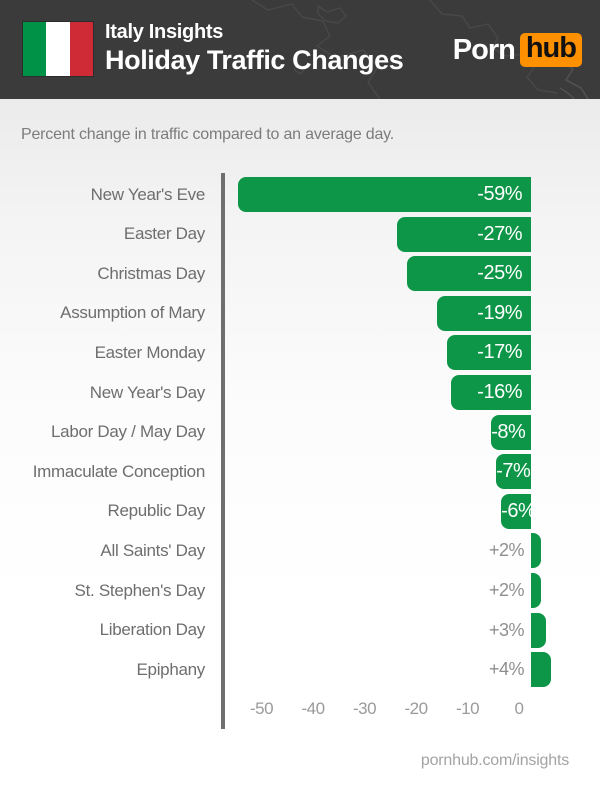  Describe the element at coordinates (313, 708) in the screenshot. I see `tick-label: -40` at that location.